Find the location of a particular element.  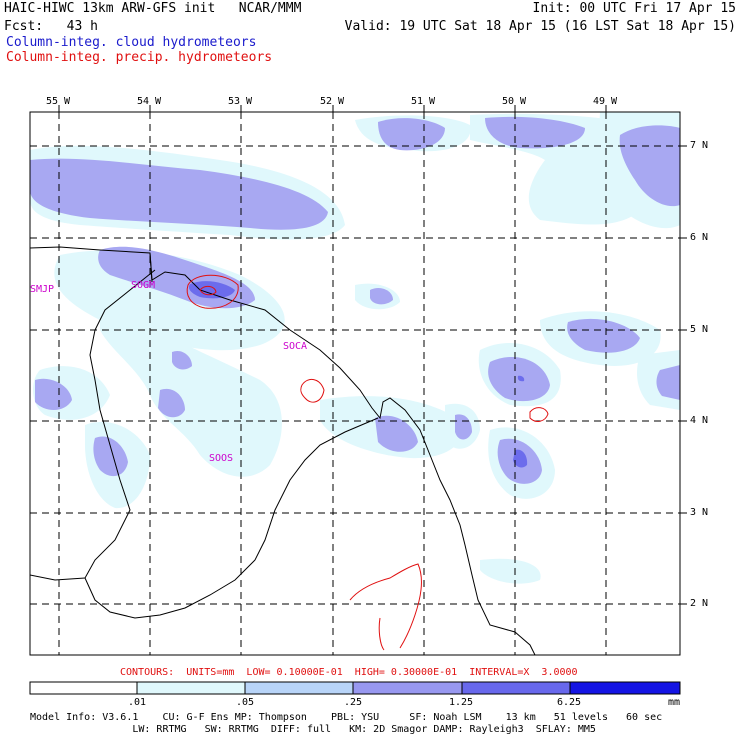

station-label: SOCA is located at coordinates (295, 346).